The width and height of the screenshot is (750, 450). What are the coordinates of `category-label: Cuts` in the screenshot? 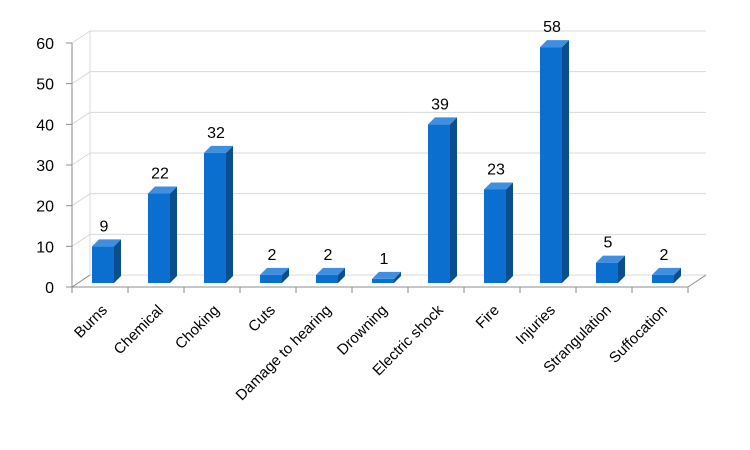 It's located at (262, 319).